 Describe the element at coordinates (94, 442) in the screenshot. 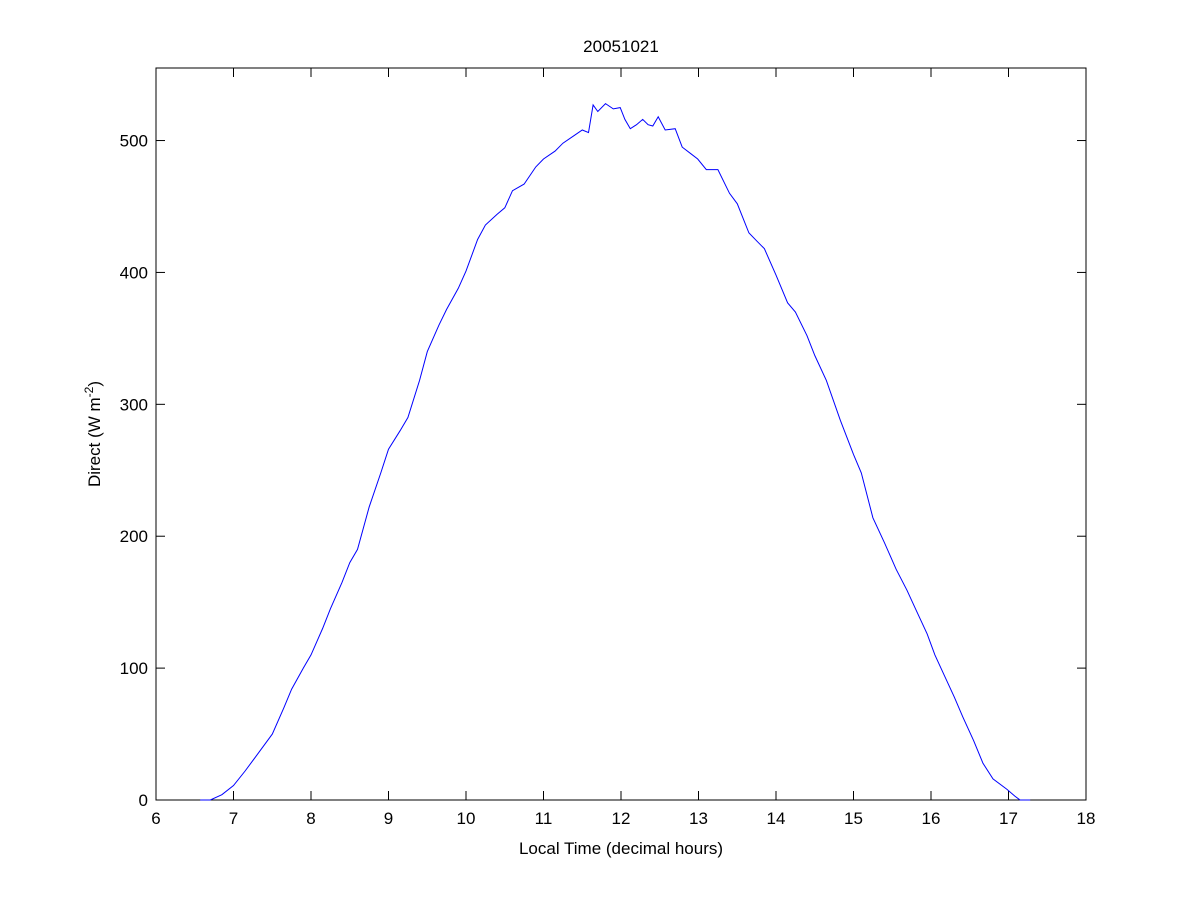

I see `y-axis-label-main: Direct (W m` at that location.